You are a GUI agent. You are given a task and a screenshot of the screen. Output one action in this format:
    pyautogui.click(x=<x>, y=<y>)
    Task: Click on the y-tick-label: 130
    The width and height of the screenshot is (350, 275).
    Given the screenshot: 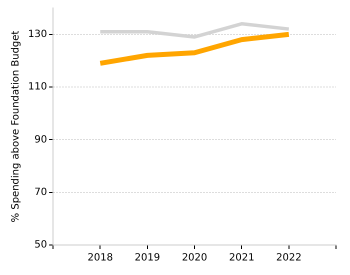 What is the action you would take?
    pyautogui.click(x=38, y=34)
    